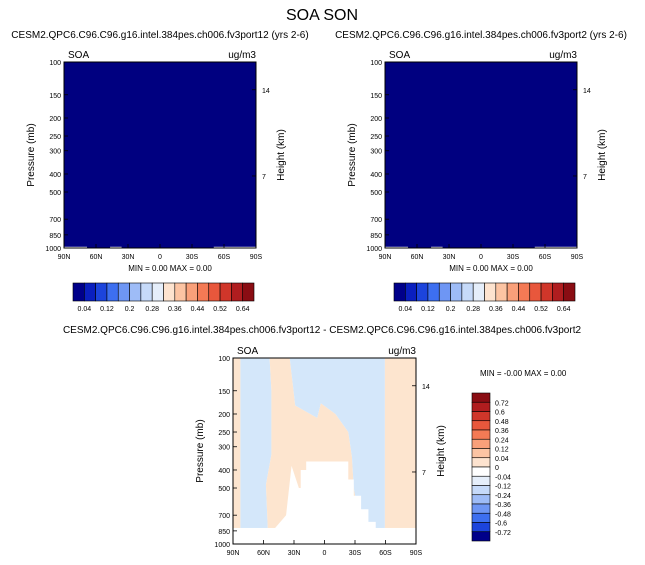  Describe the element at coordinates (376, 220) in the screenshot. I see `y-tick-label: 700` at that location.